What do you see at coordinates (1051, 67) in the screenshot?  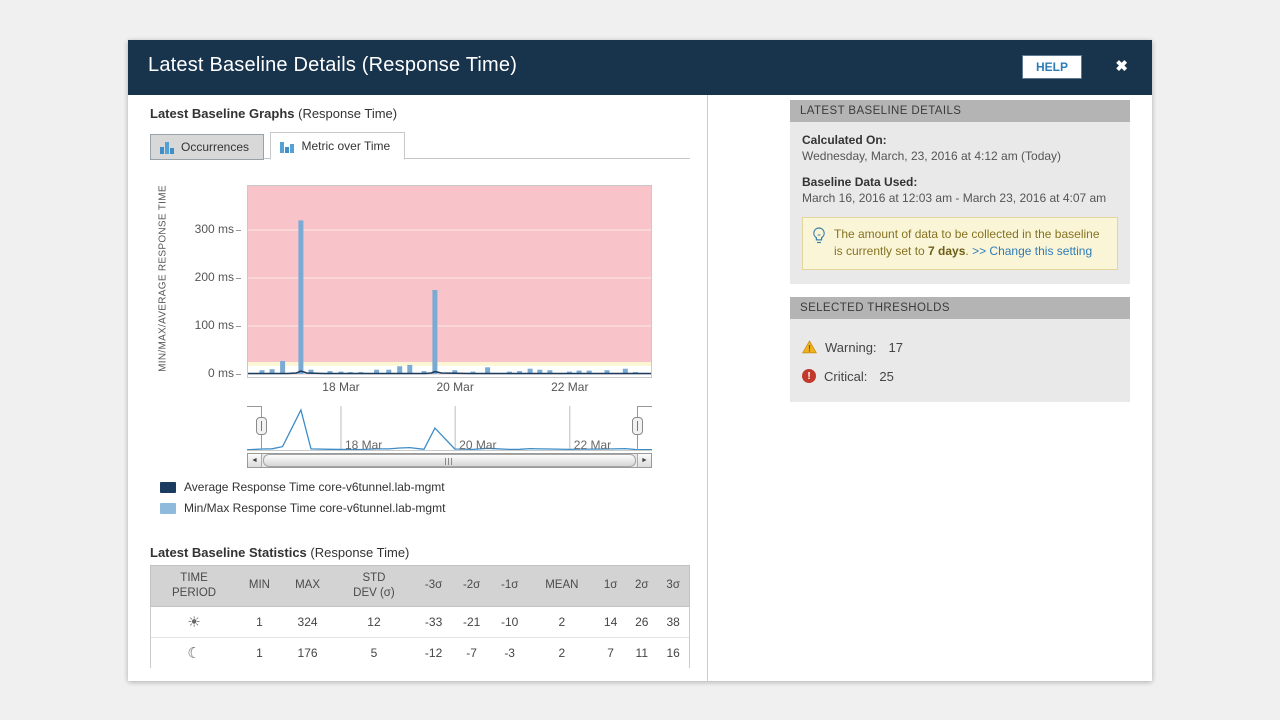 I see `help-button: HELP` at bounding box center [1051, 67].